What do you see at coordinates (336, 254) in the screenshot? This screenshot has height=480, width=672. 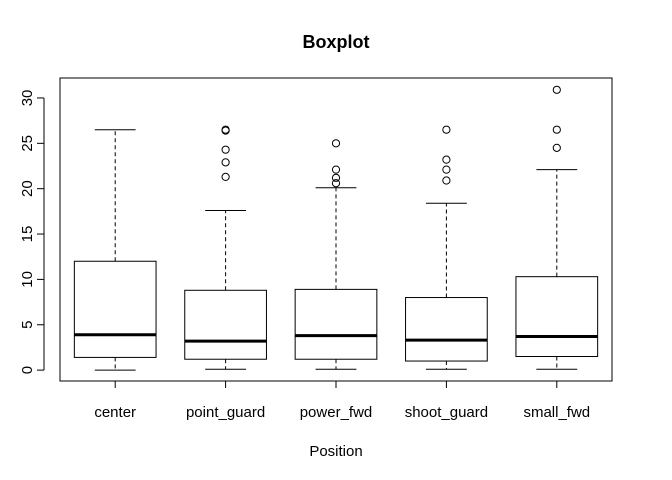 I see `box-power_fwd` at bounding box center [336, 254].